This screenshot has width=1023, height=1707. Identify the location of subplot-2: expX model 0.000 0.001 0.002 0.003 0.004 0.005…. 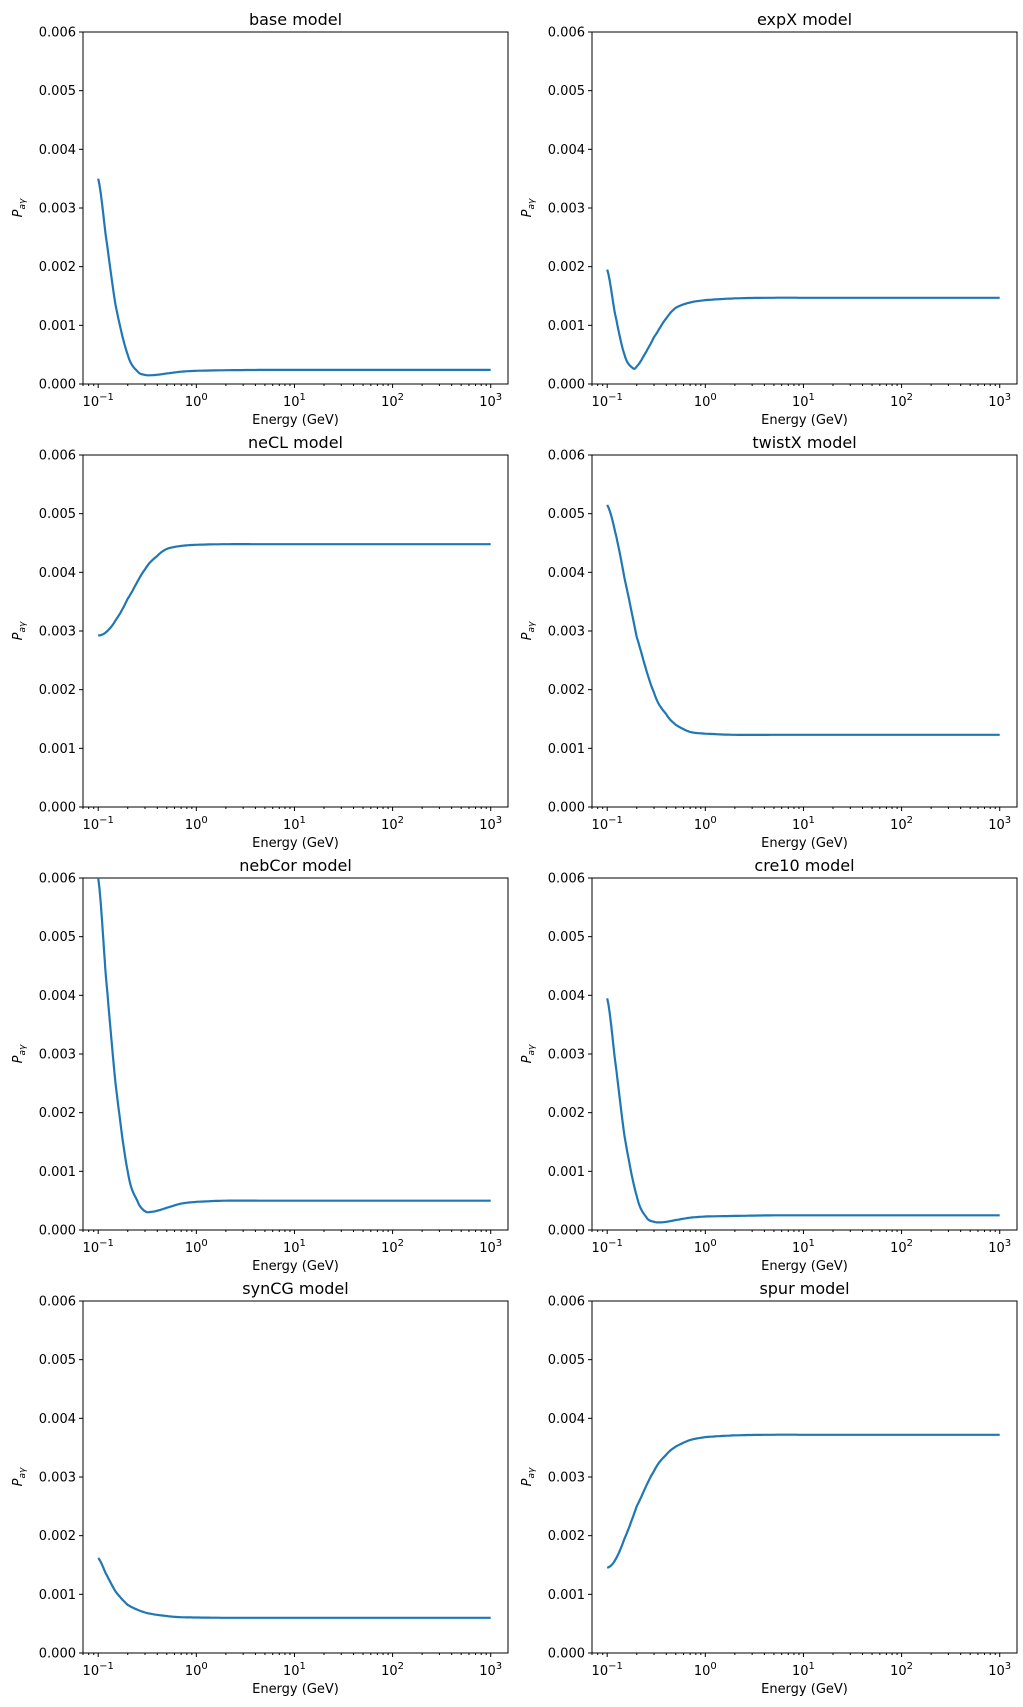
(769, 219).